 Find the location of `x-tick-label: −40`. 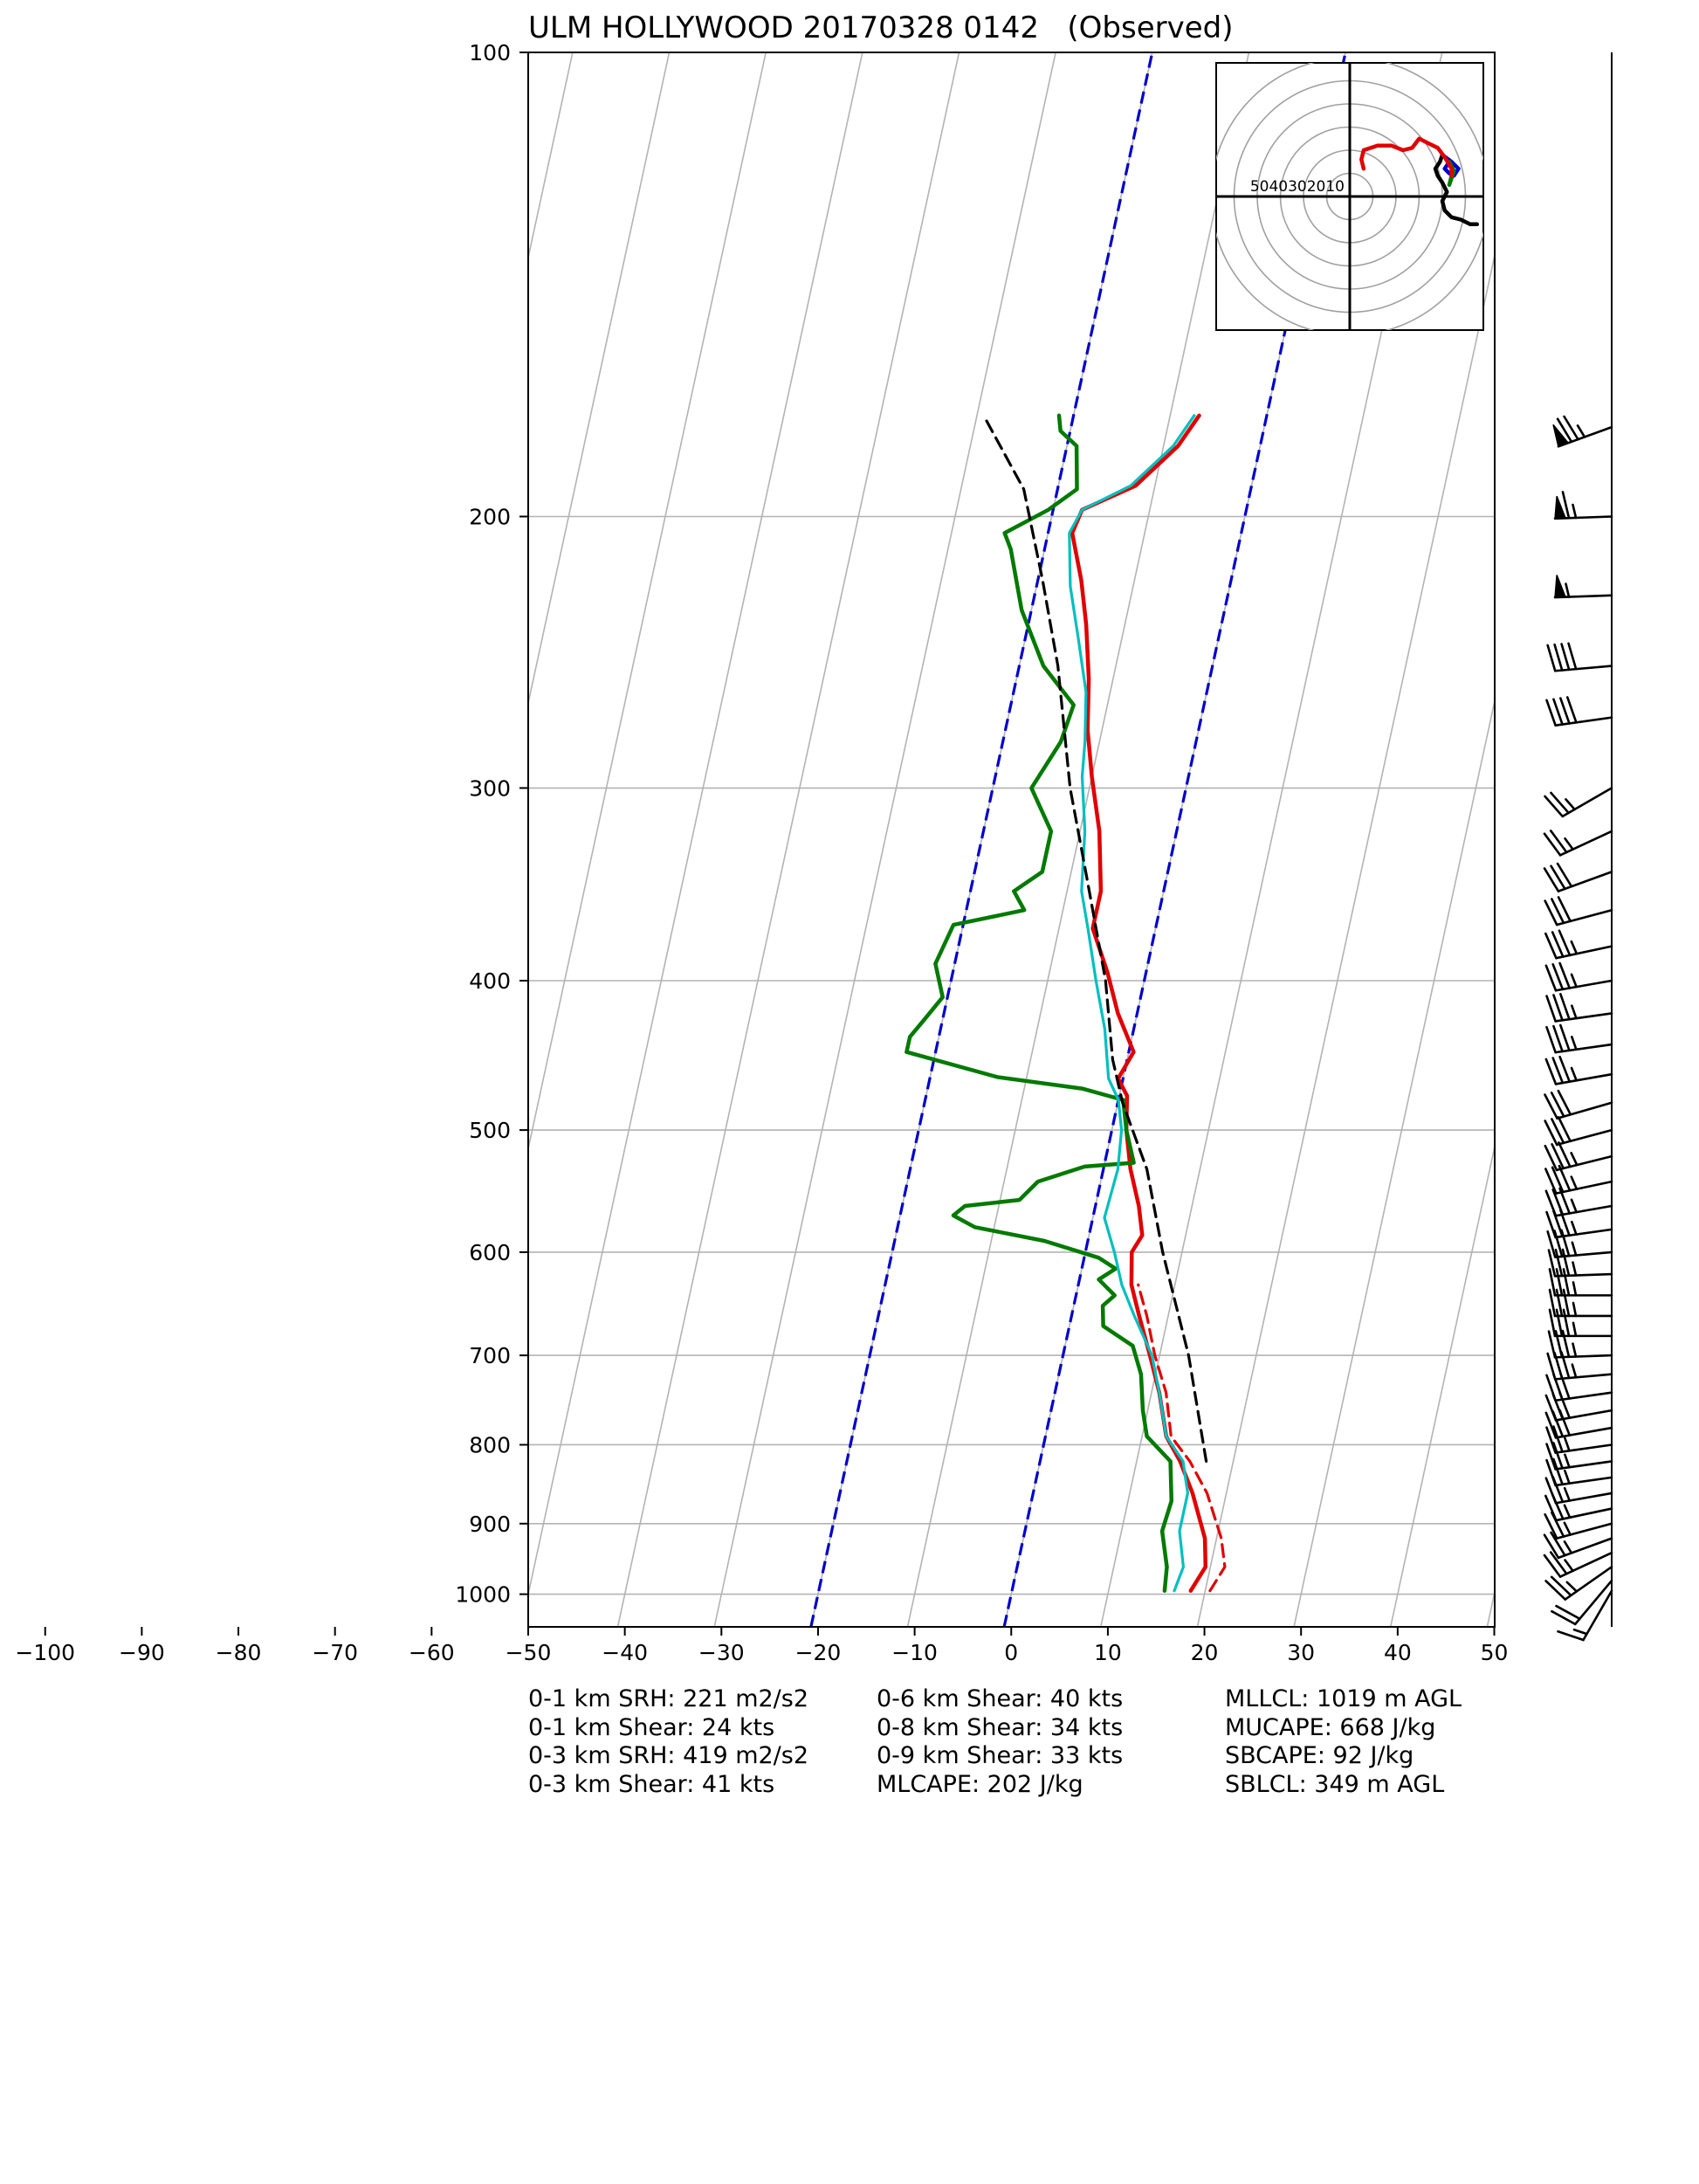

x-tick-label: −40 is located at coordinates (625, 1652).